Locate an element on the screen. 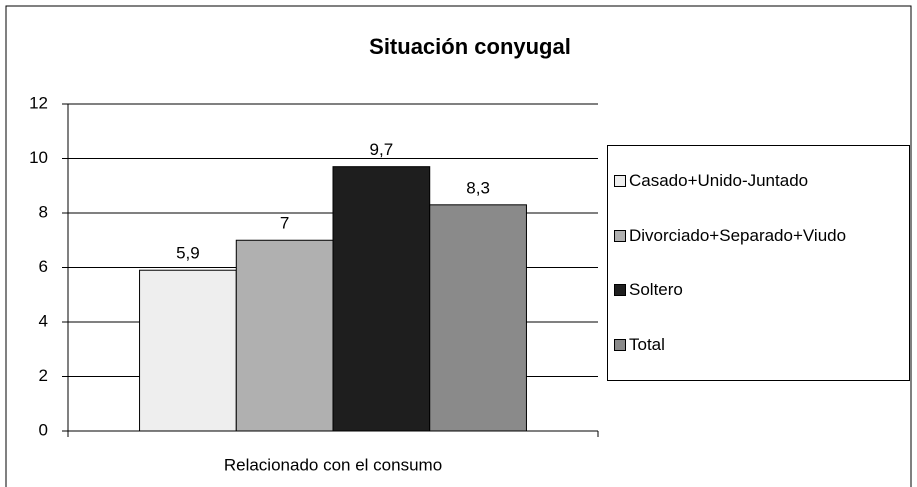 The image size is (917, 487). data-label: 7 is located at coordinates (284, 223).